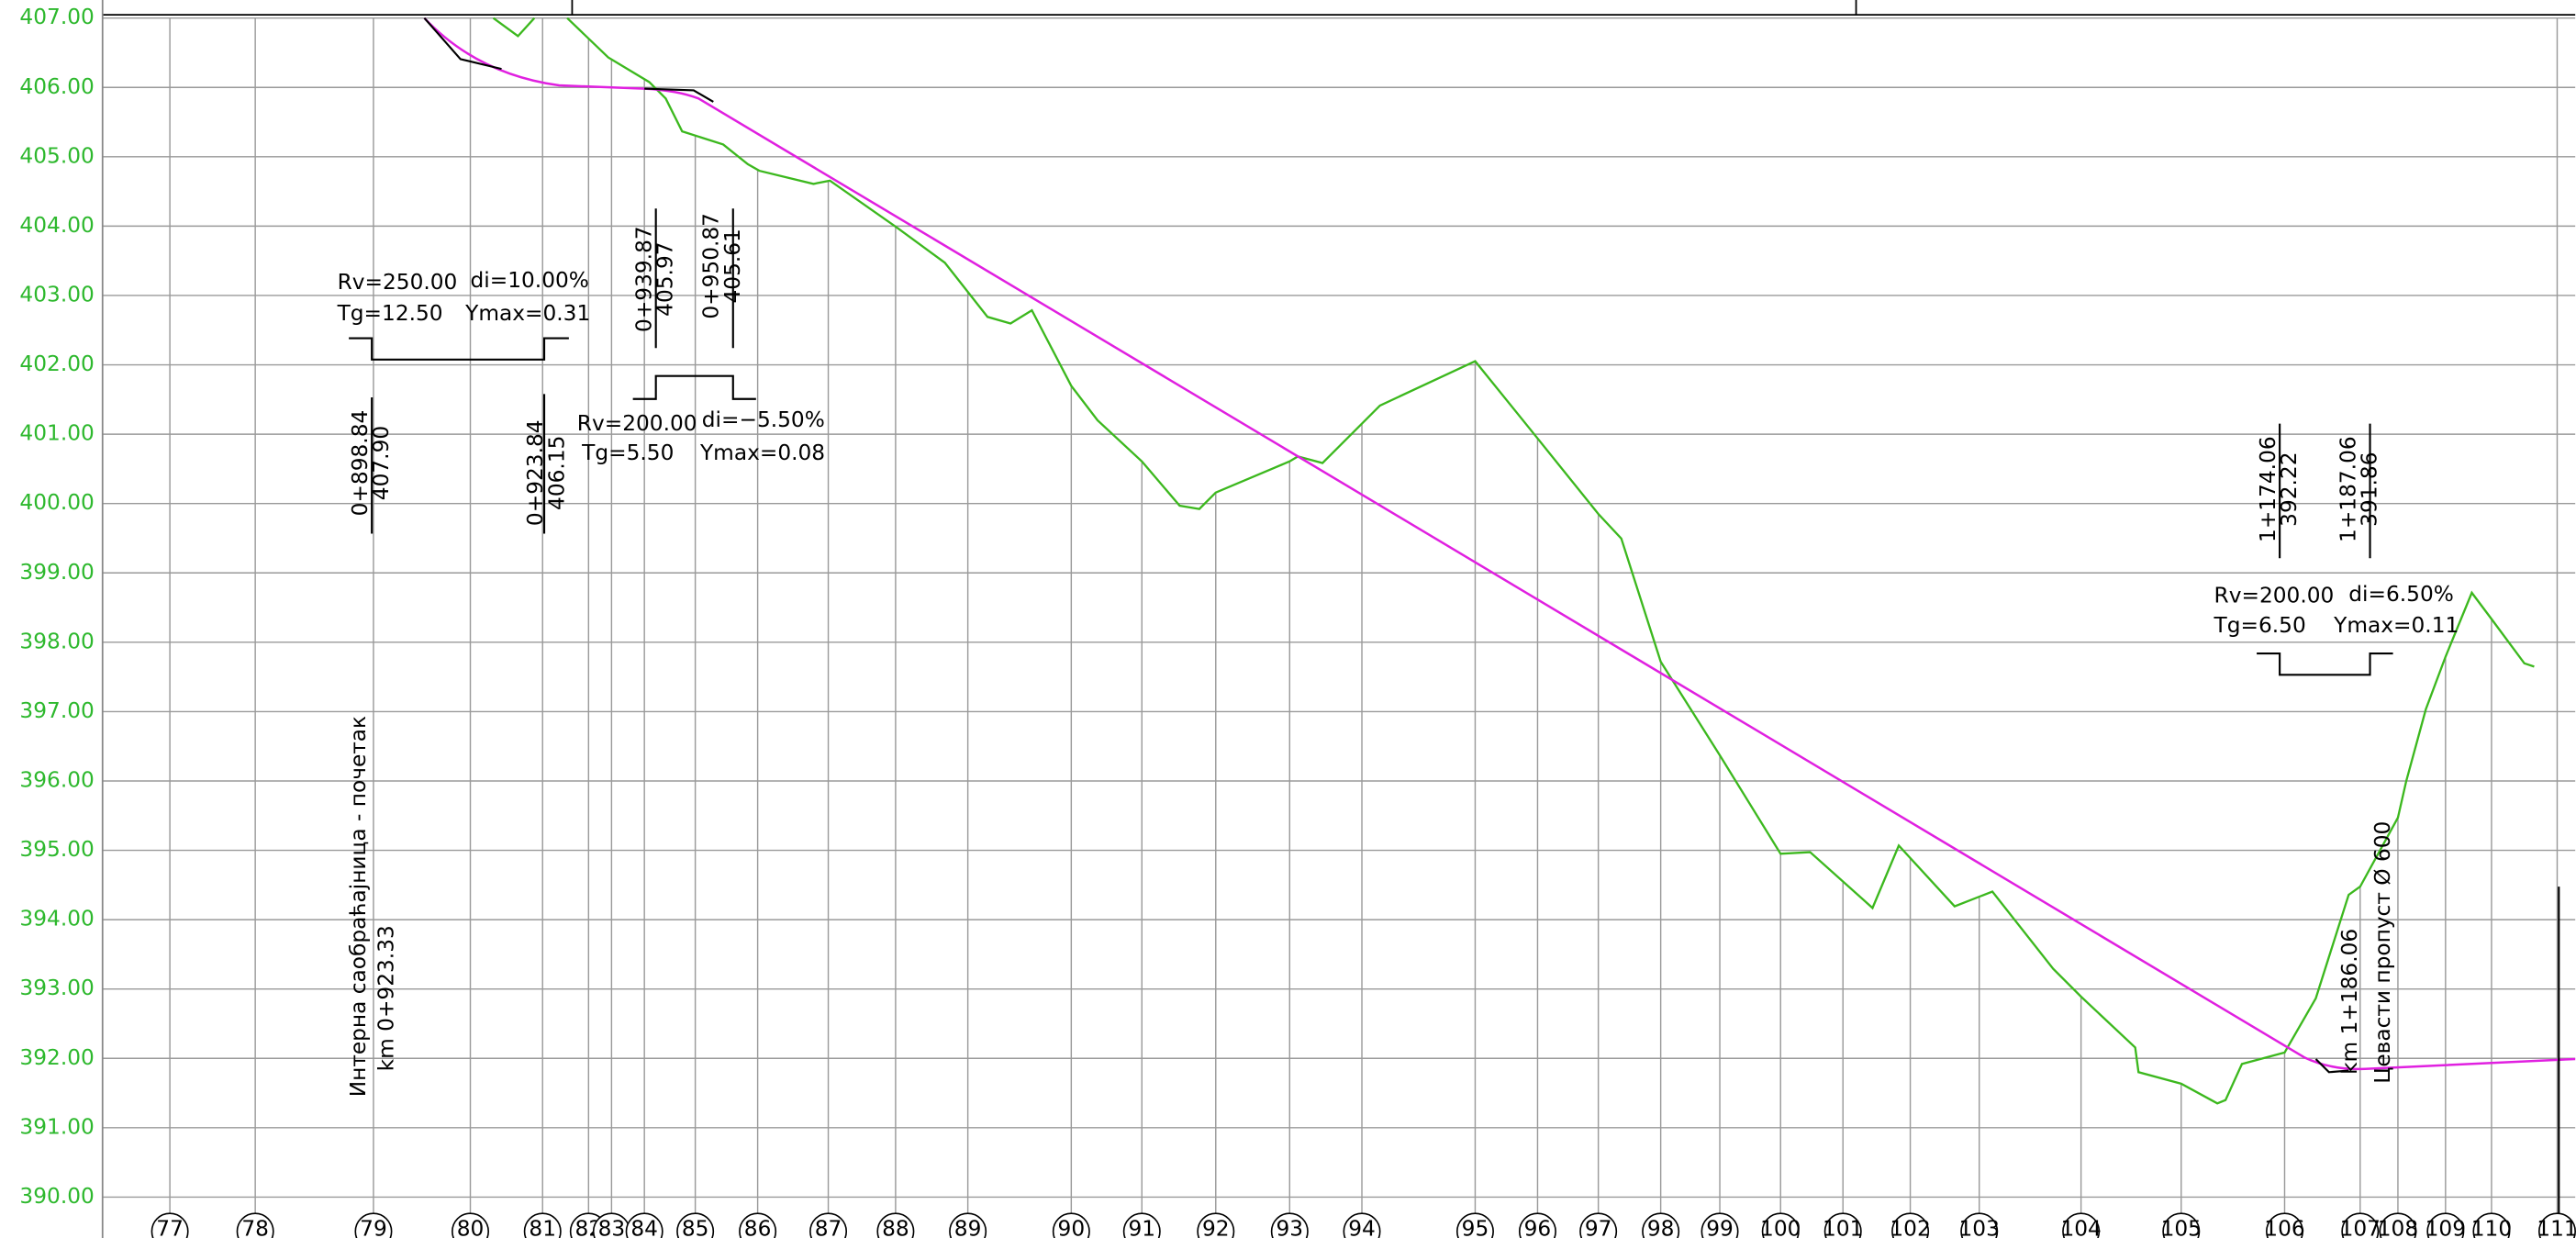 The height and width of the screenshot is (1238, 2576). I want to click on station-label: 89, so click(968, 1227).